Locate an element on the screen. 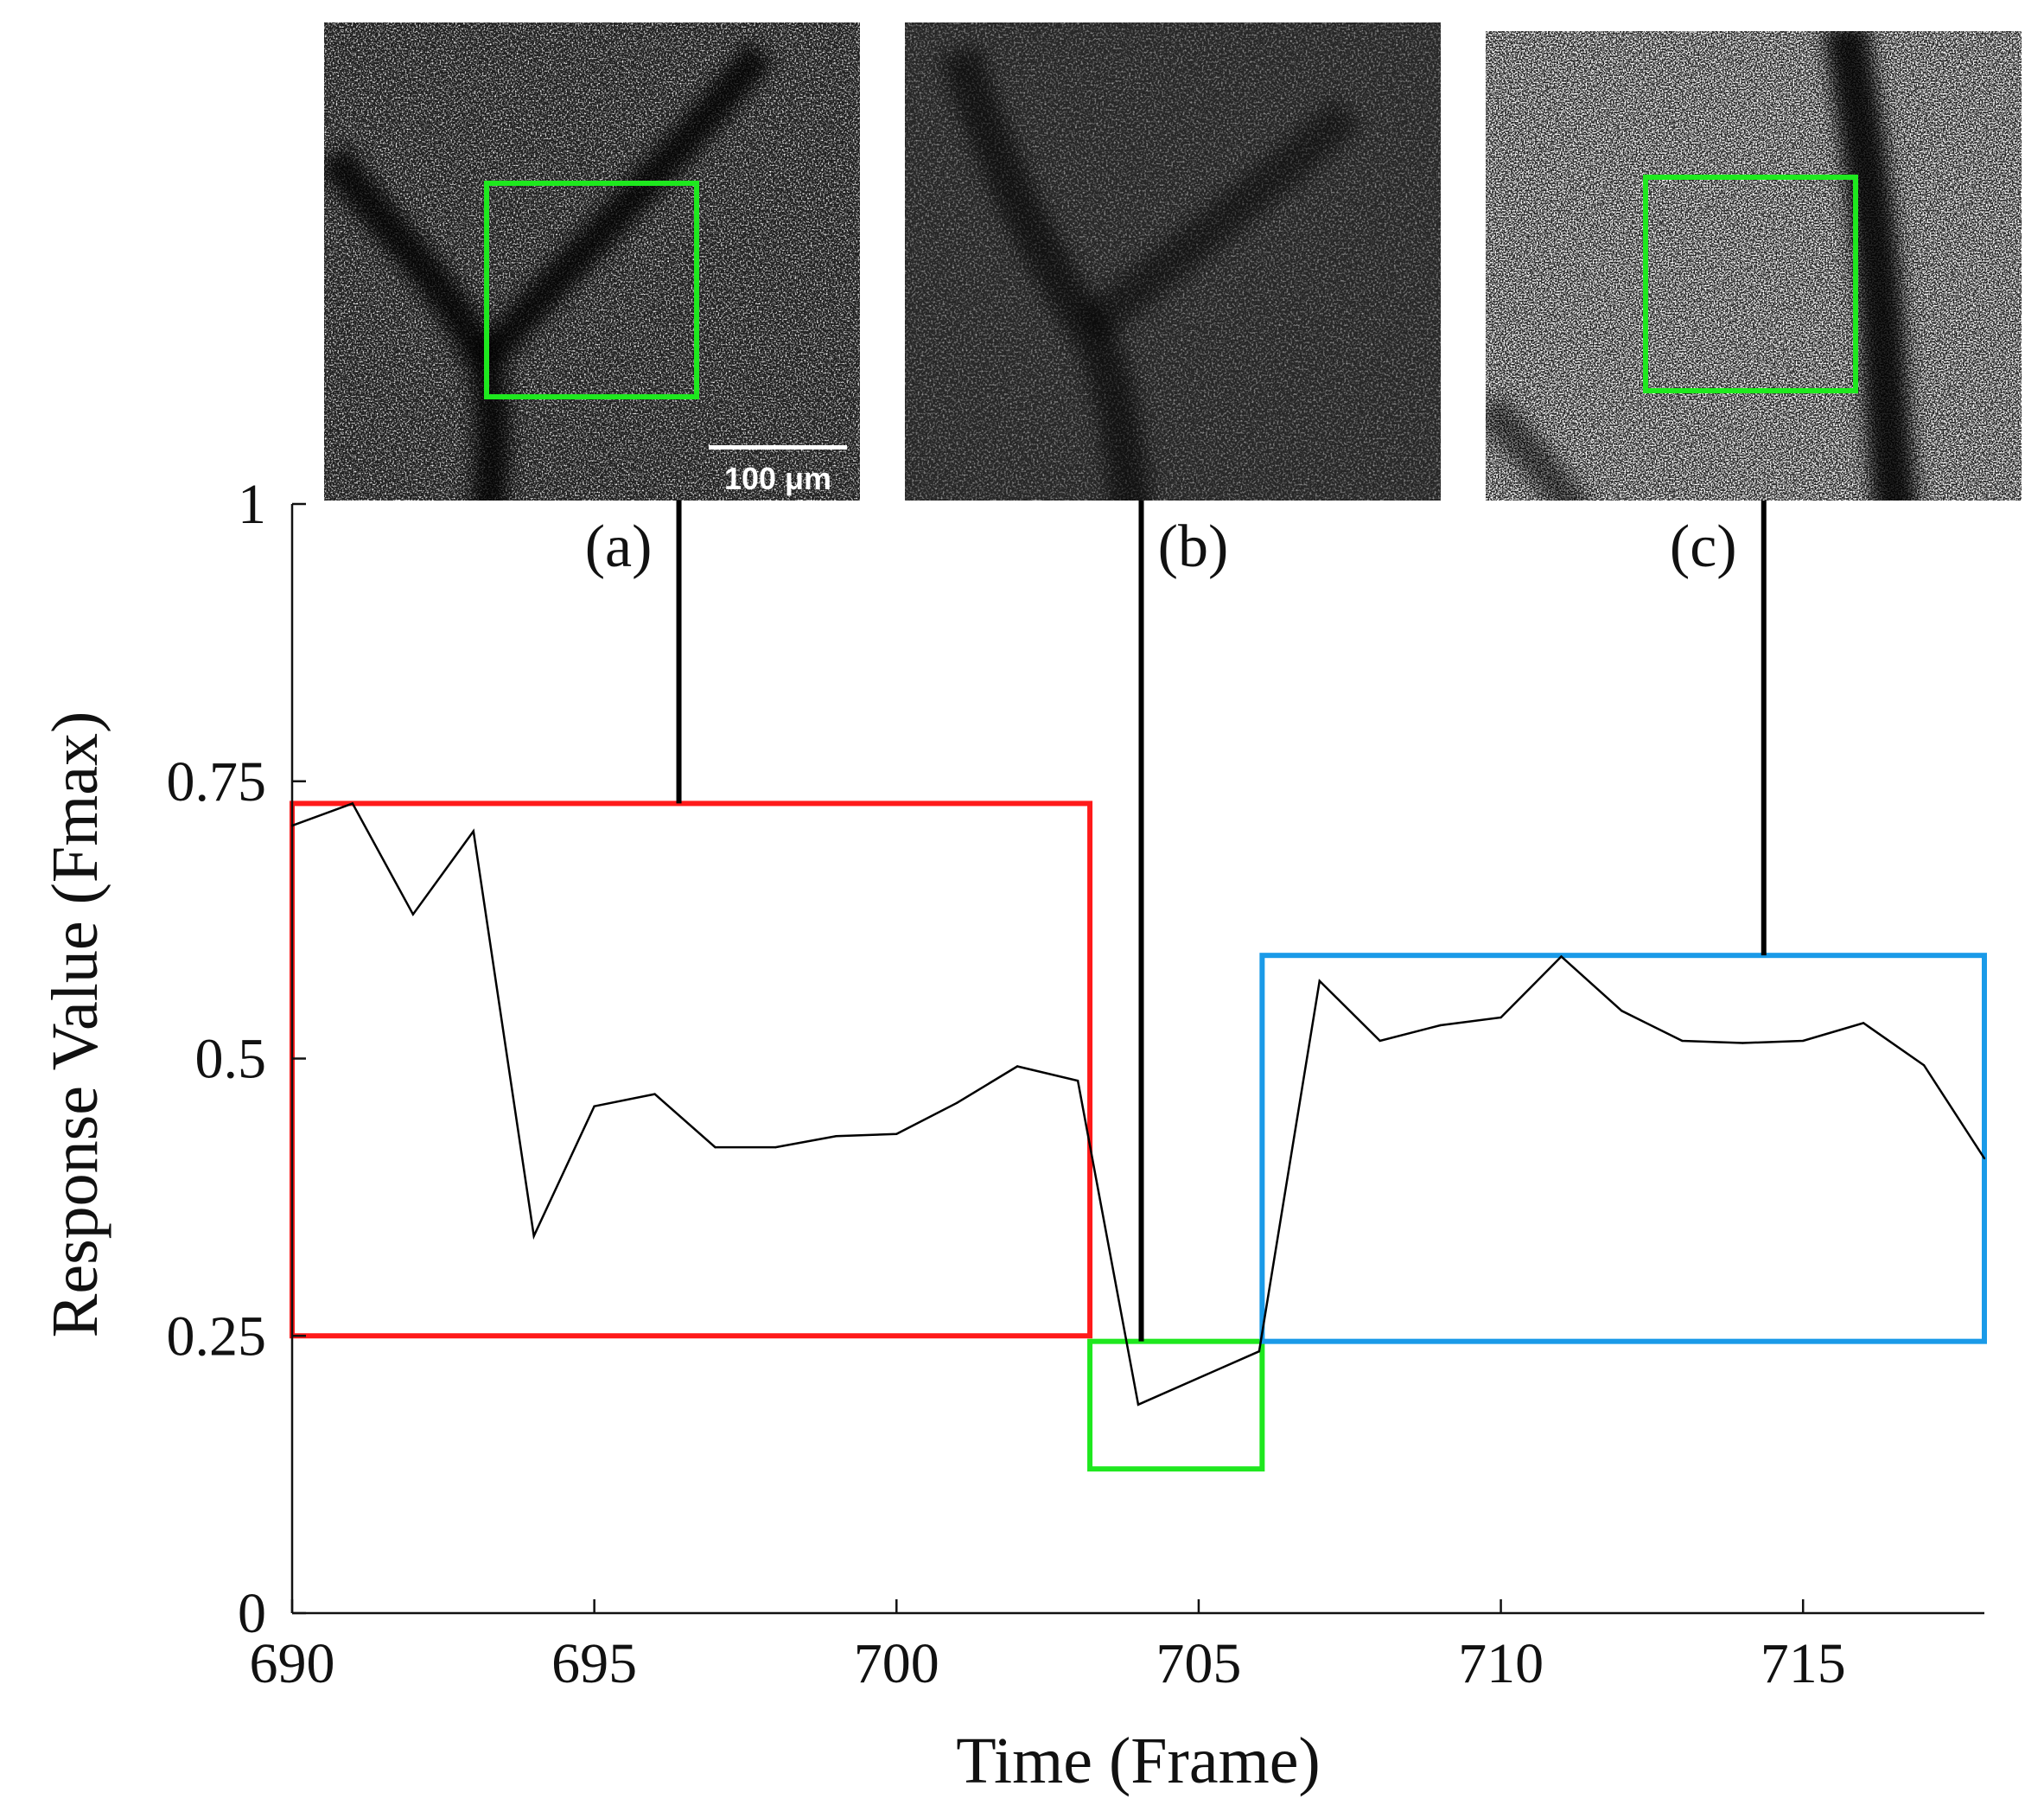 This screenshot has width=2044, height=1818. panel-label-c: (c) is located at coordinates (1703, 547).